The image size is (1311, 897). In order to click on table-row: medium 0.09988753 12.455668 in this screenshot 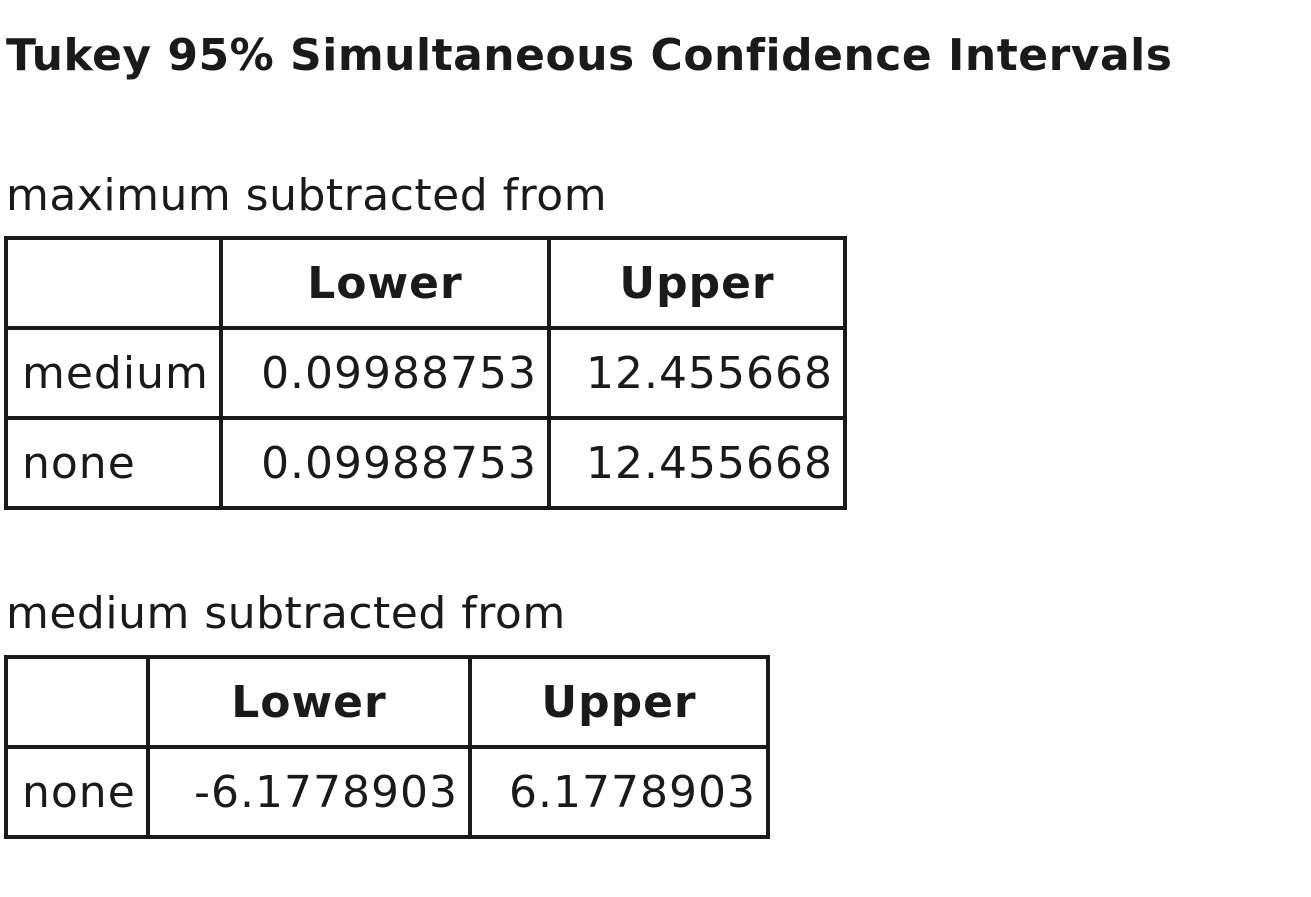, I will do `click(425, 373)`.